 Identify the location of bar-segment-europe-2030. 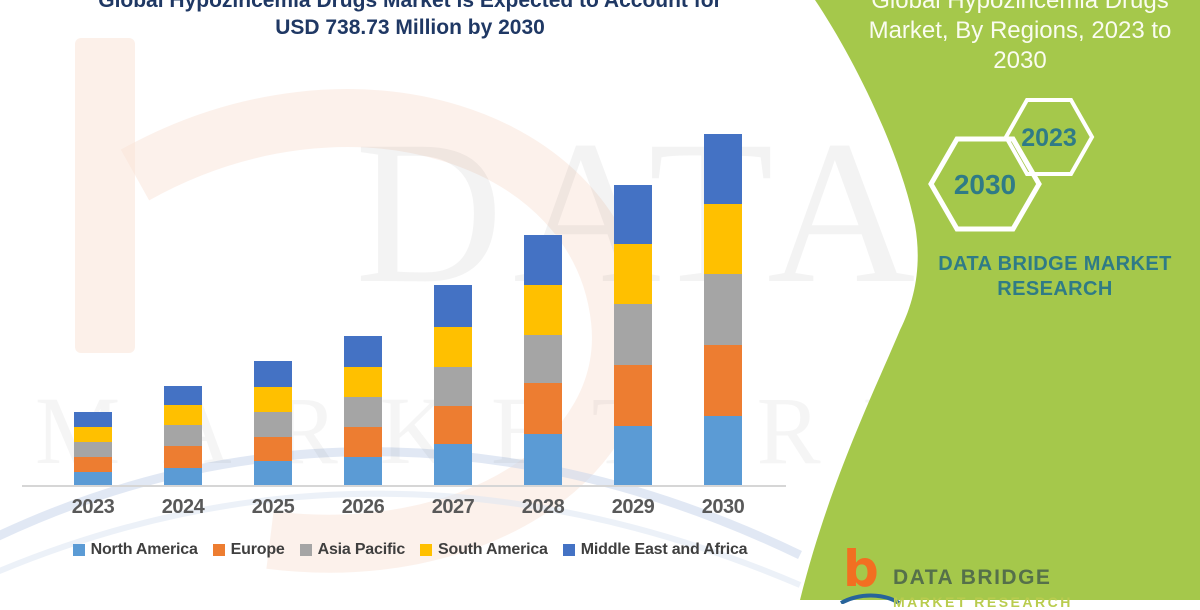
(723, 380).